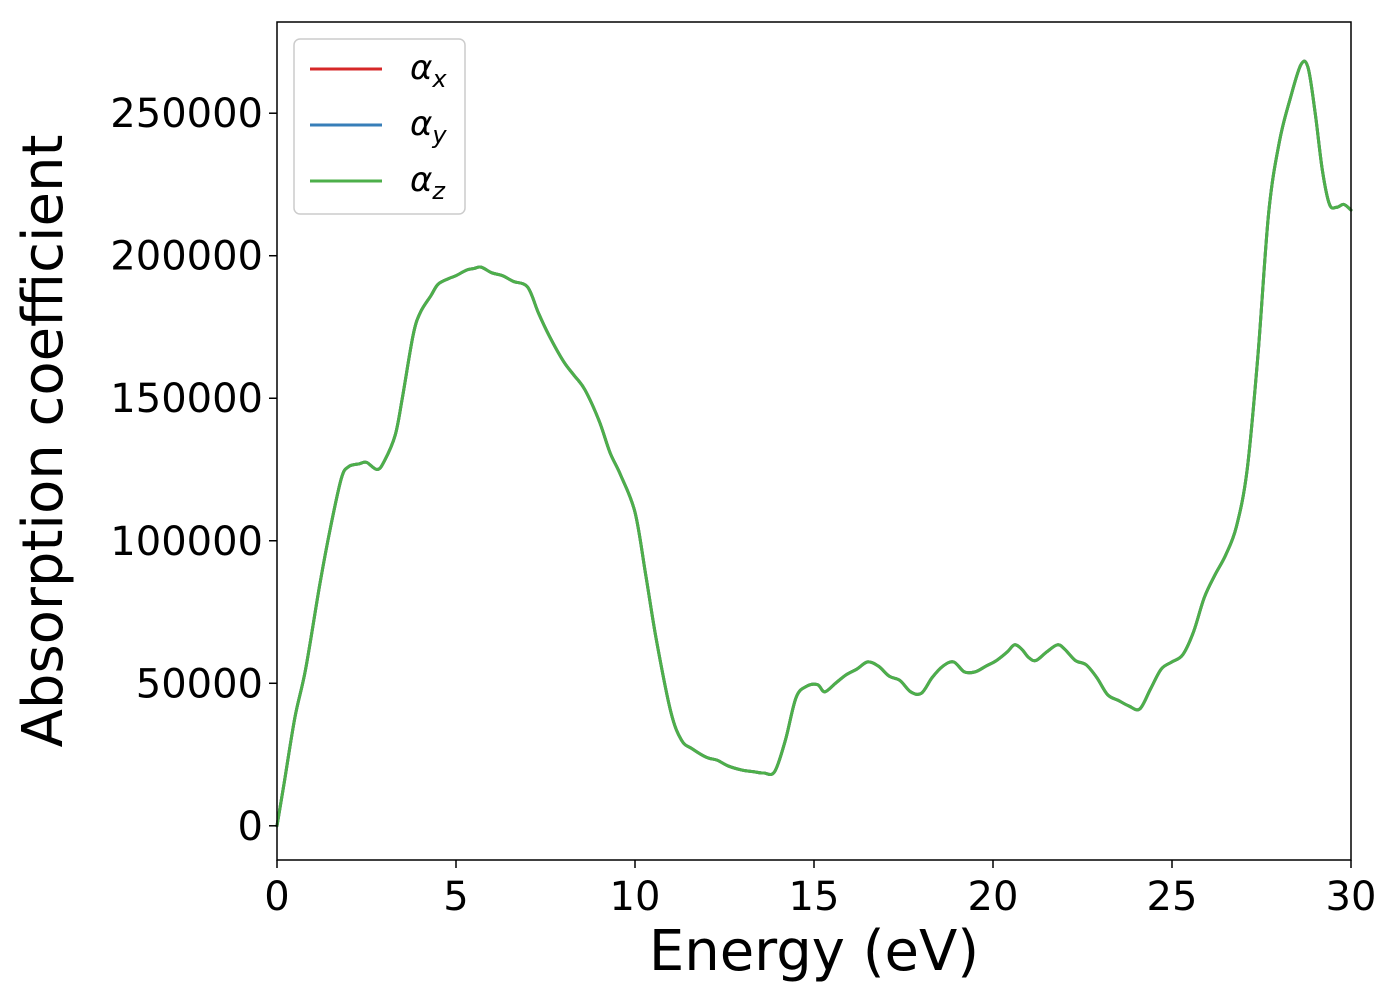 The width and height of the screenshot is (1400, 1000). Describe the element at coordinates (186, 257) in the screenshot. I see `y-tick-label: 200000` at that location.